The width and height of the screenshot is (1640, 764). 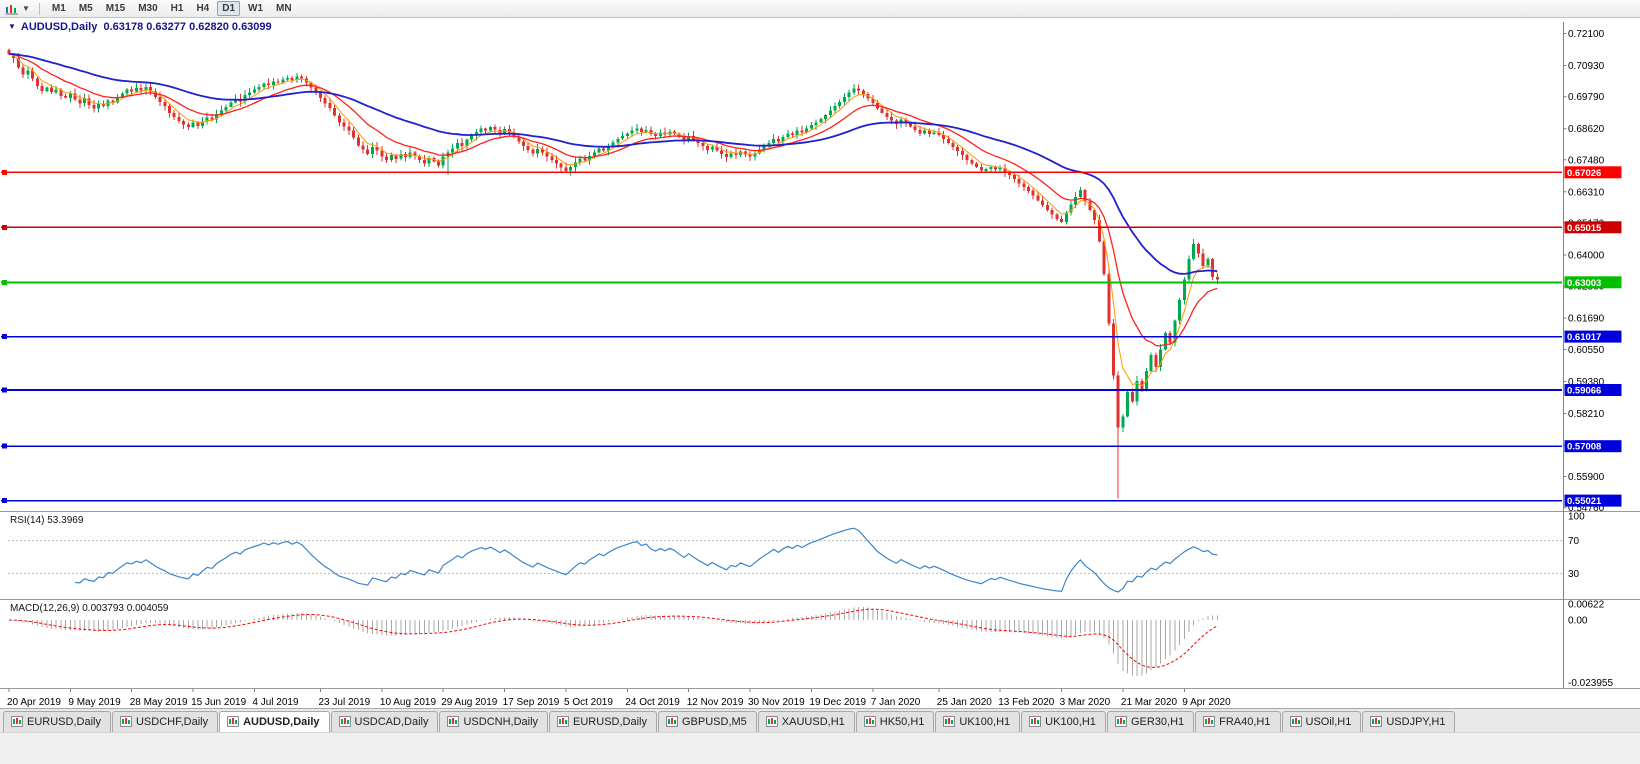 I want to click on price-tick-label: 0.64000, so click(x=1586, y=256).